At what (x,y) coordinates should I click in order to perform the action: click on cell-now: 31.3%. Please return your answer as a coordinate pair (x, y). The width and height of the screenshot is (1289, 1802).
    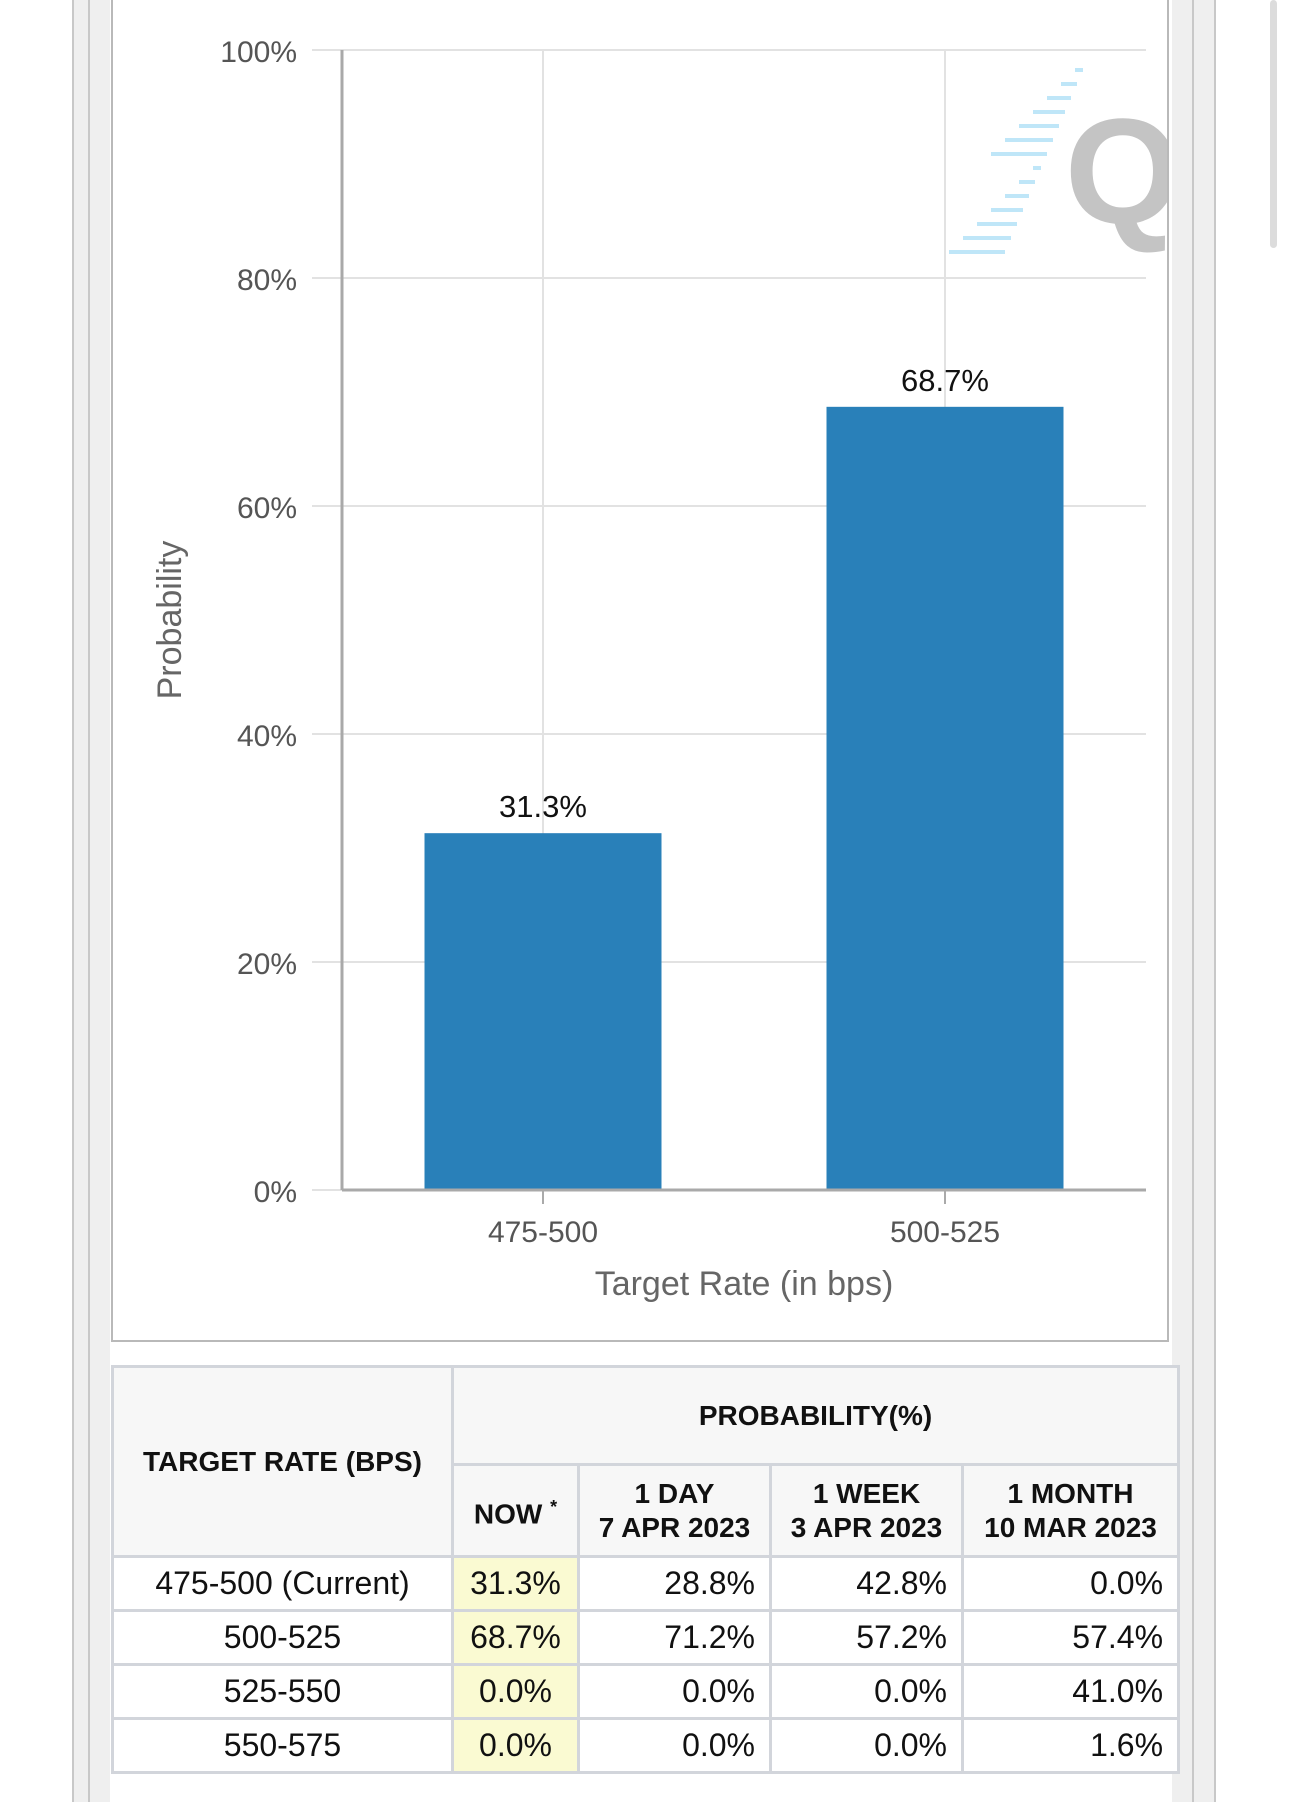
    Looking at the image, I should click on (515, 1583).